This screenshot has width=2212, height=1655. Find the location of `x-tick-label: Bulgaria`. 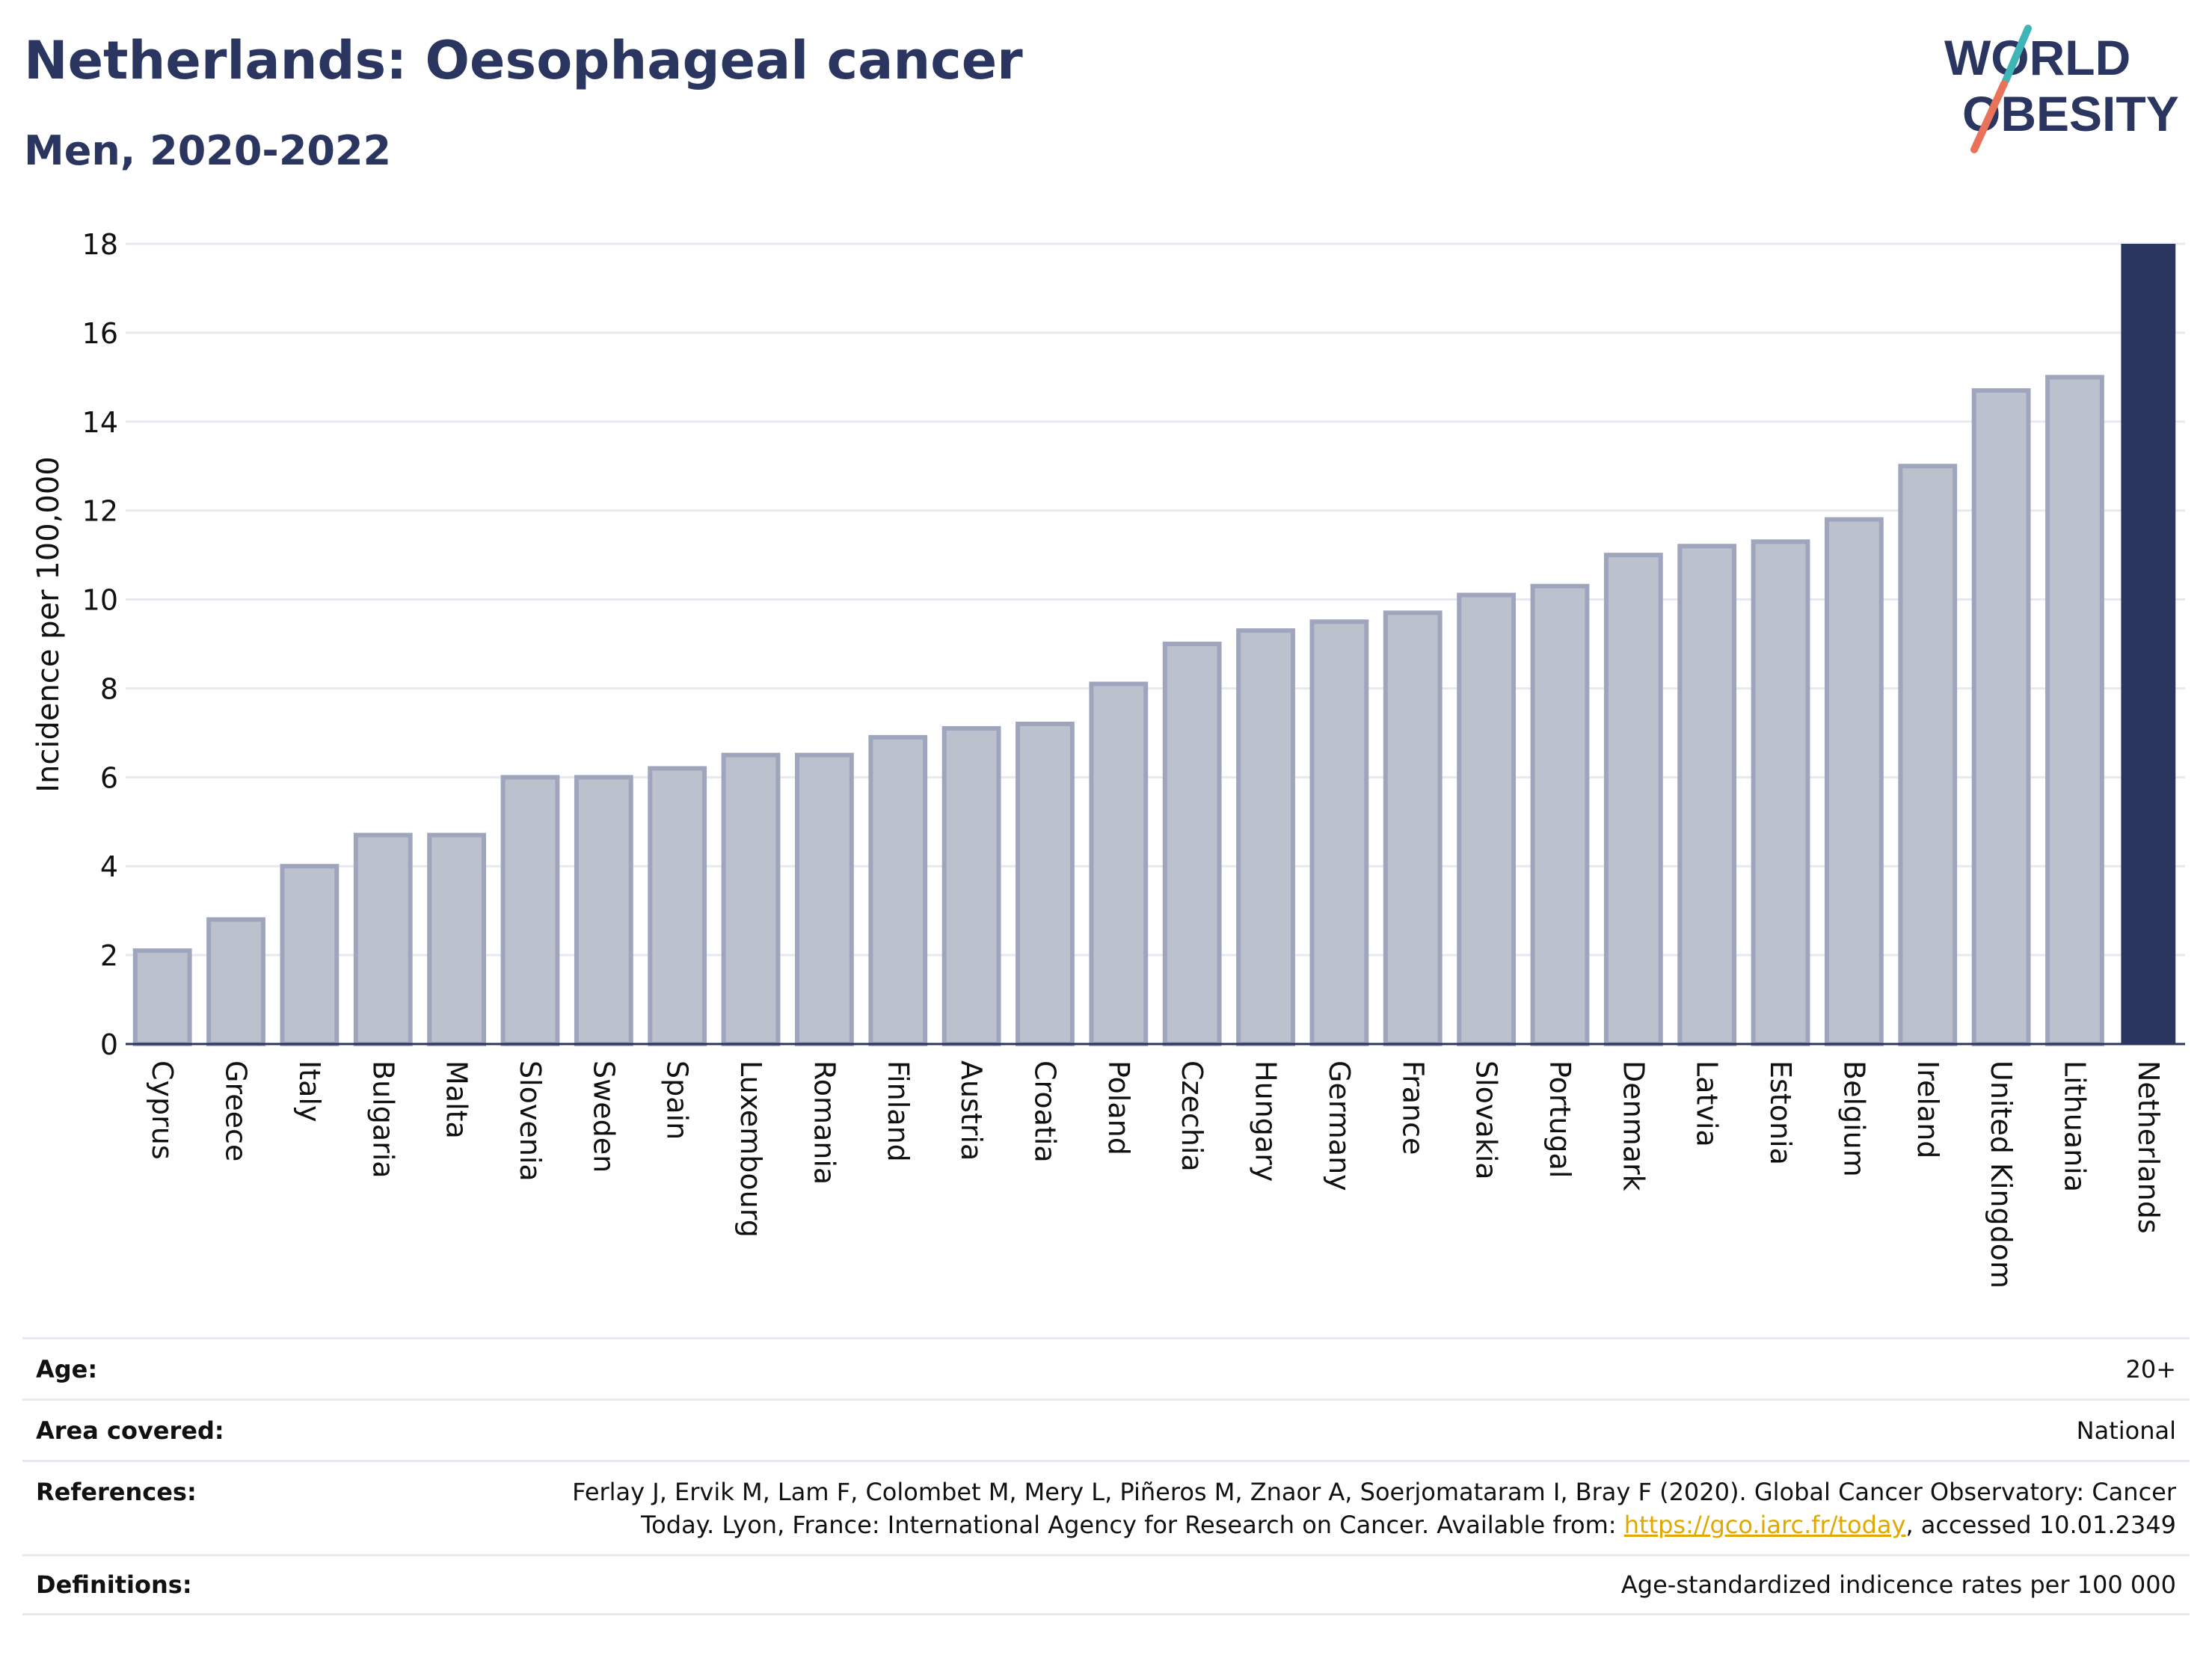

x-tick-label: Bulgaria is located at coordinates (382, 1119).